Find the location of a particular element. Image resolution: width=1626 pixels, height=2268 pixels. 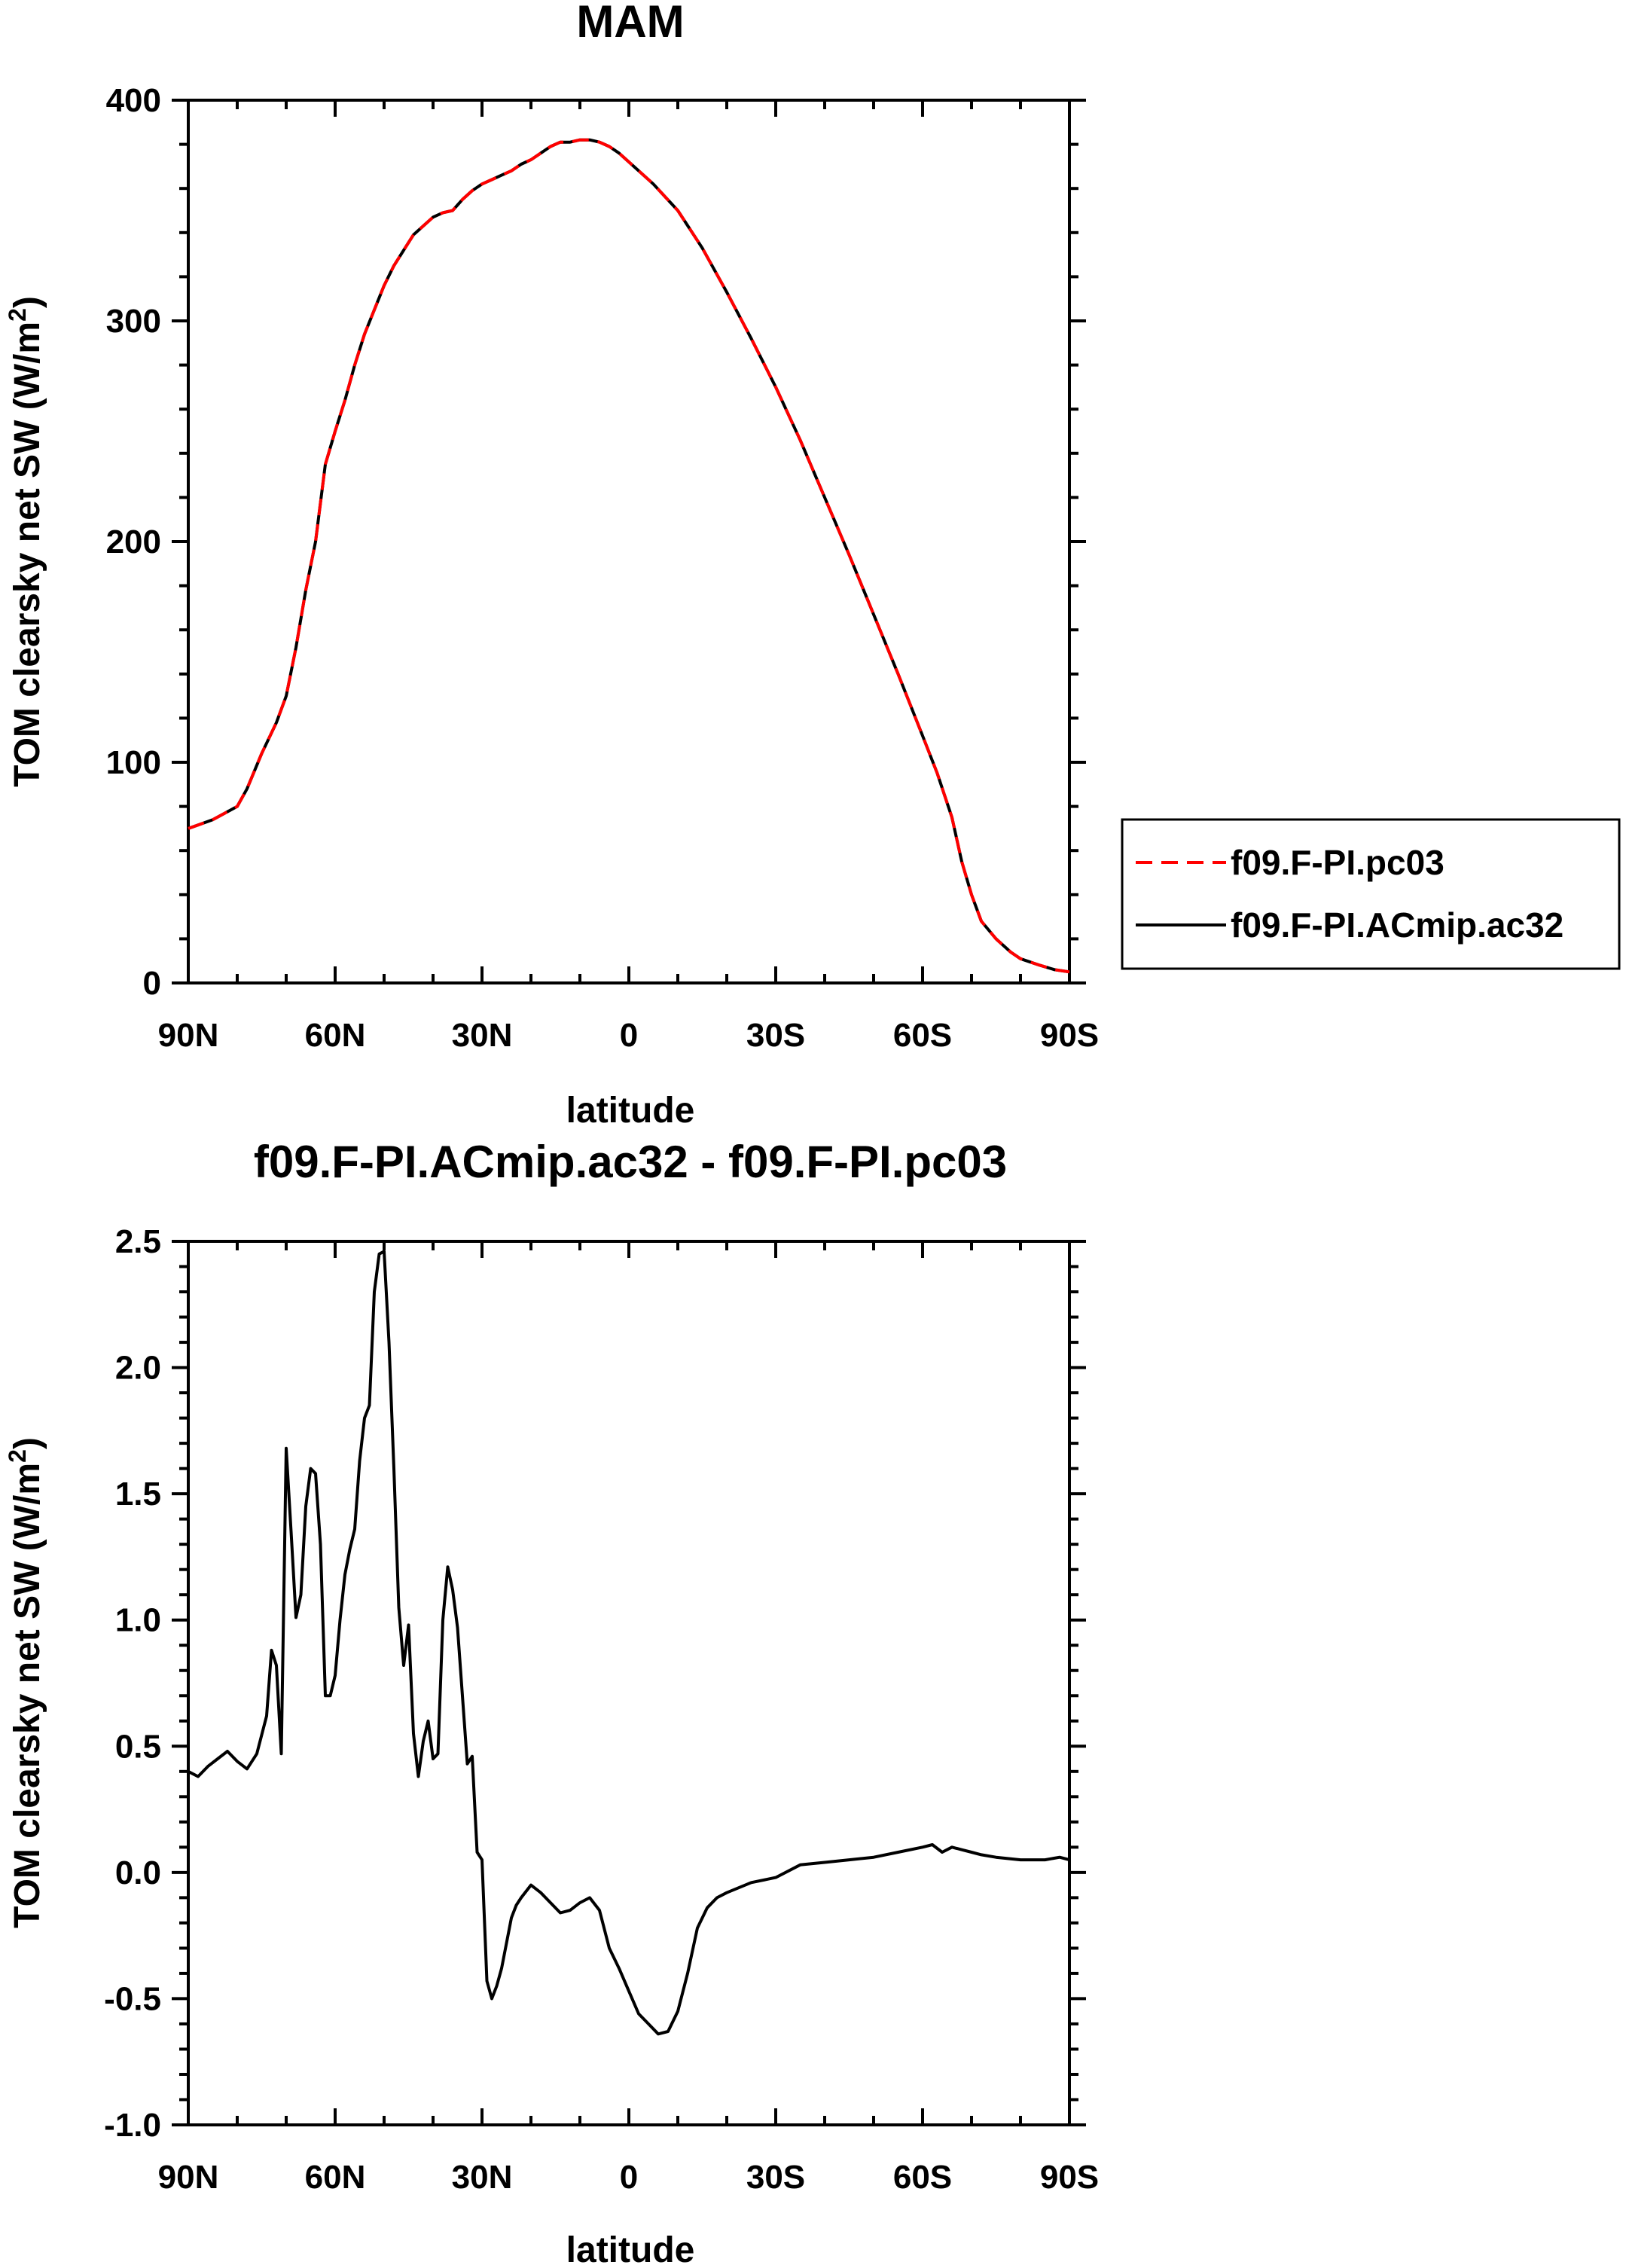

panel-bottom-ylabel-close: ) is located at coordinates (27, 1443).